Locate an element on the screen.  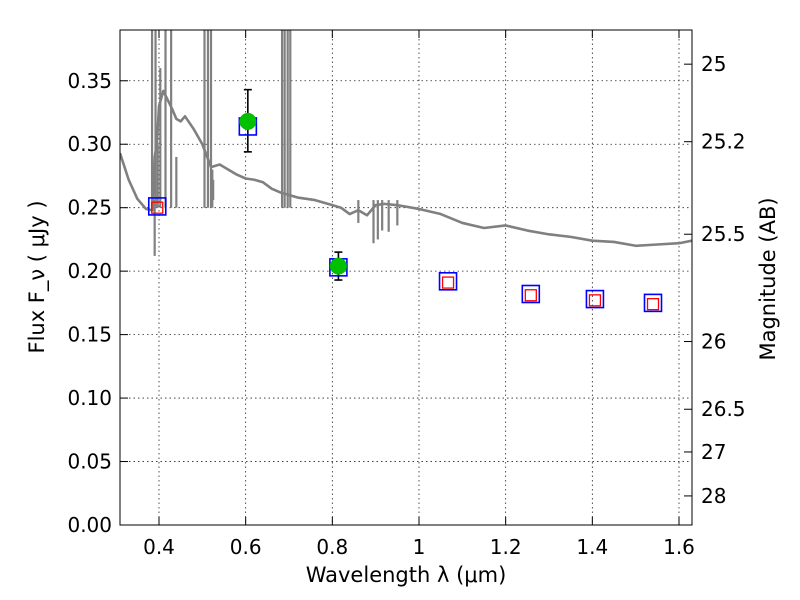
x-axis-title: Wavelength λ (μm) is located at coordinates (406, 575).